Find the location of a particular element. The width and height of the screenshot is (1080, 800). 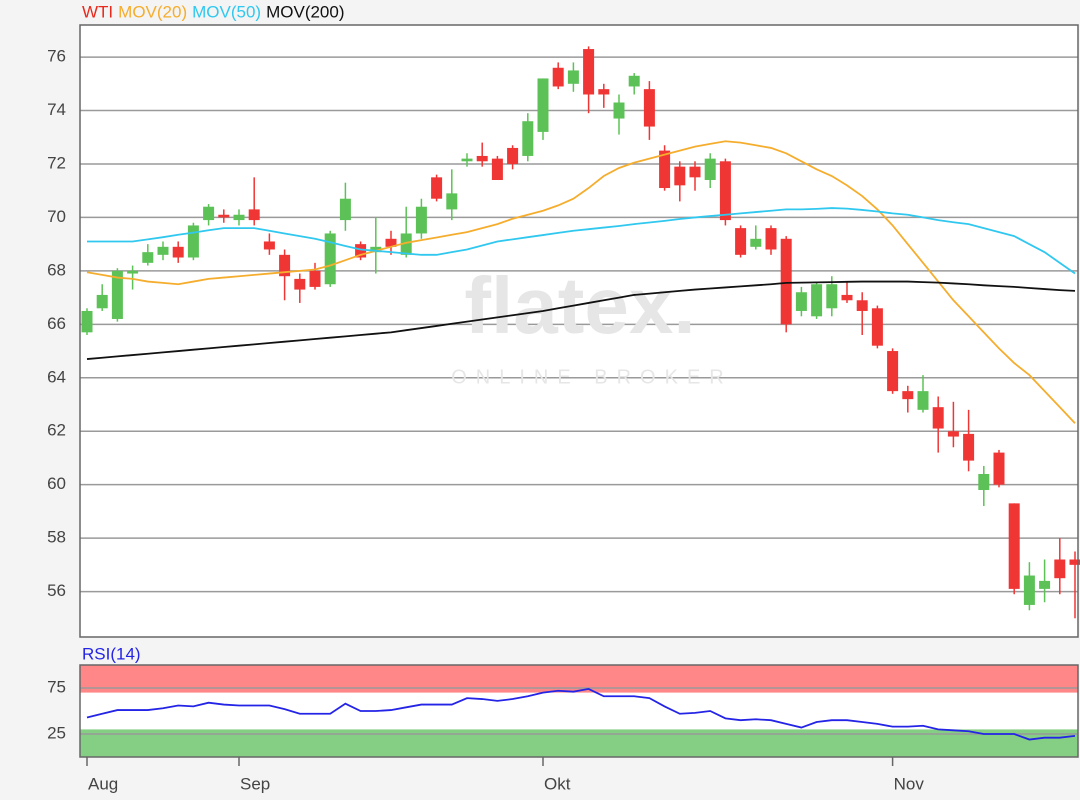

legend-entry: MOV(200) is located at coordinates (305, 11).